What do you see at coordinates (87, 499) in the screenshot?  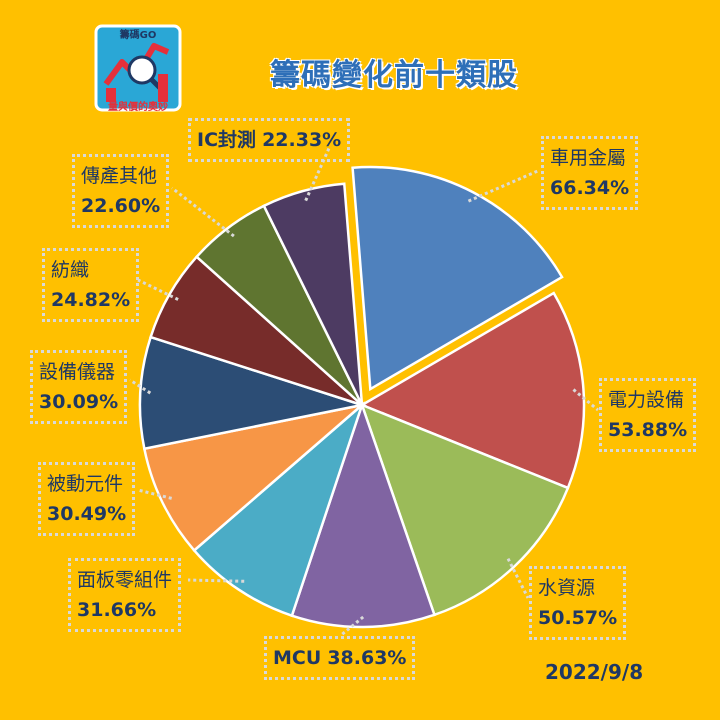 I see `data-label-5: 被動元件 30.49%` at bounding box center [87, 499].